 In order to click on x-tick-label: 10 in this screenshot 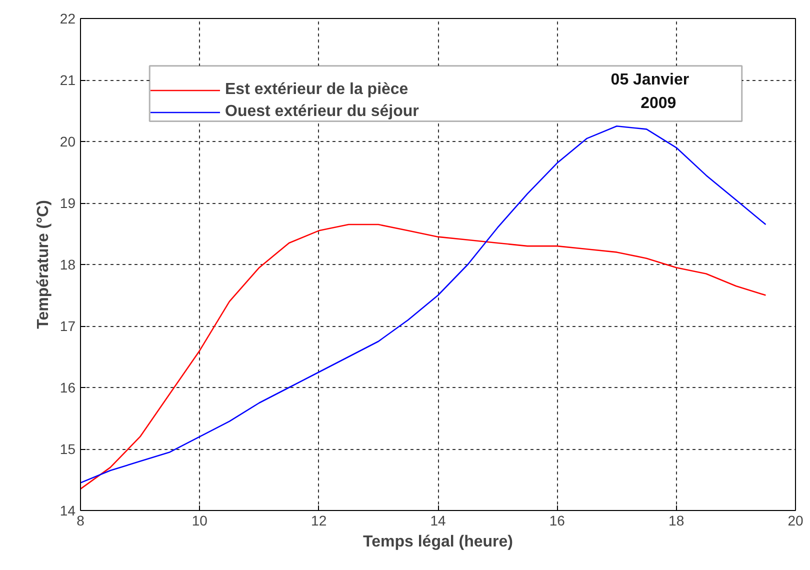, I will do `click(200, 520)`.